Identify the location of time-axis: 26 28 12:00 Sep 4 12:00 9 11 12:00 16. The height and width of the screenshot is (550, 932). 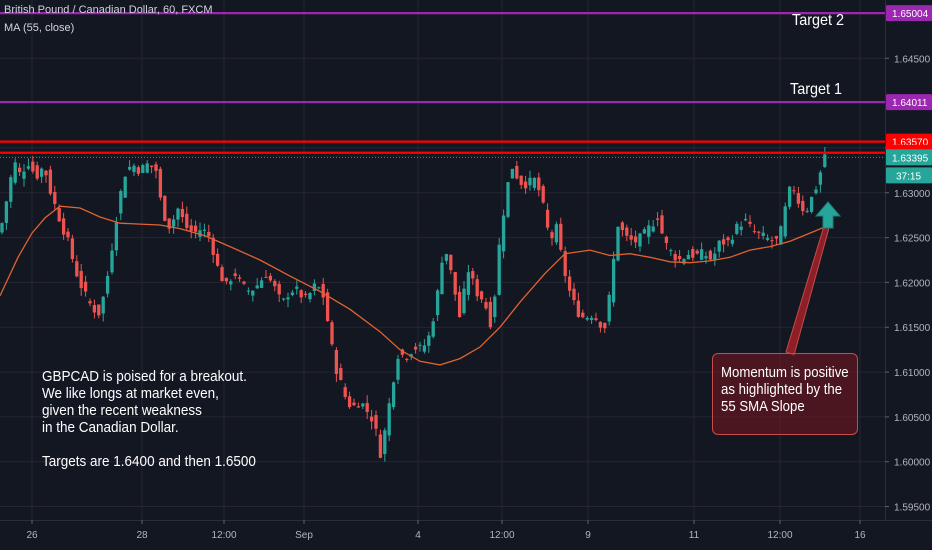
(466, 535).